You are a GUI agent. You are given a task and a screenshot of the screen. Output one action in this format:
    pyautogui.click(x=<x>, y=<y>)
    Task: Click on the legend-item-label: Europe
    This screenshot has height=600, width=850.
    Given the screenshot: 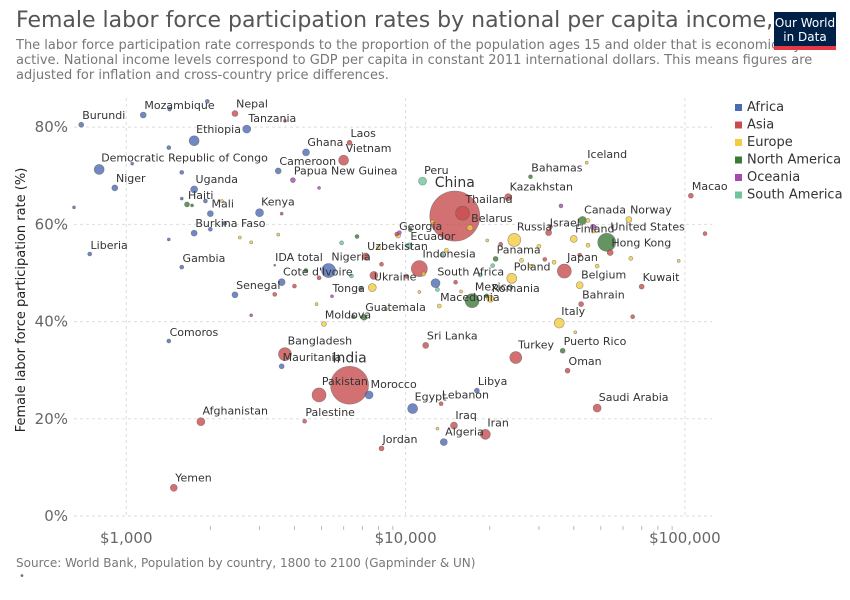 What is the action you would take?
    pyautogui.click(x=770, y=142)
    